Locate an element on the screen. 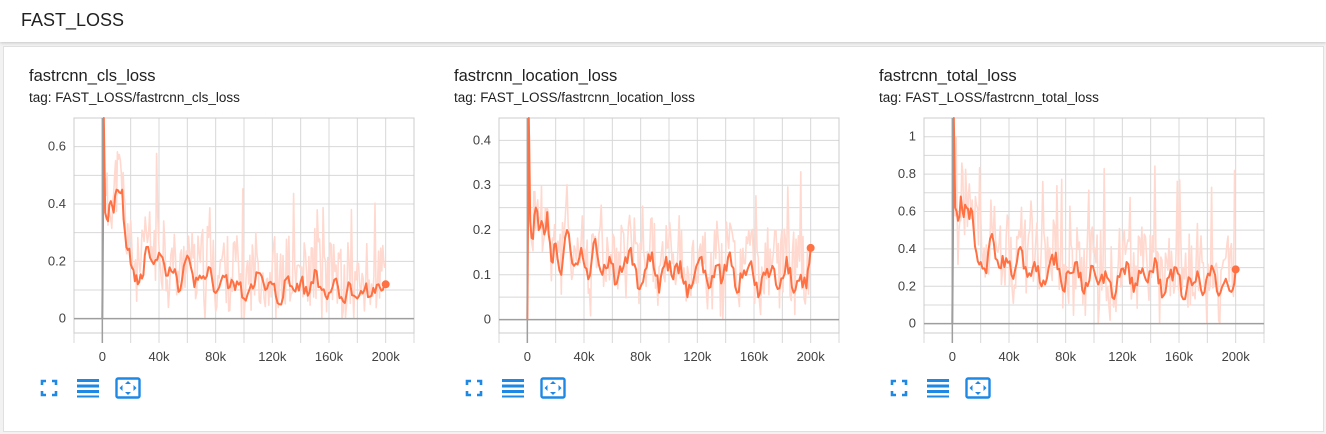 The height and width of the screenshot is (434, 1326). chart-tag: tag: FAST_LOSS/fastrcnn_total_loss is located at coordinates (989, 97).